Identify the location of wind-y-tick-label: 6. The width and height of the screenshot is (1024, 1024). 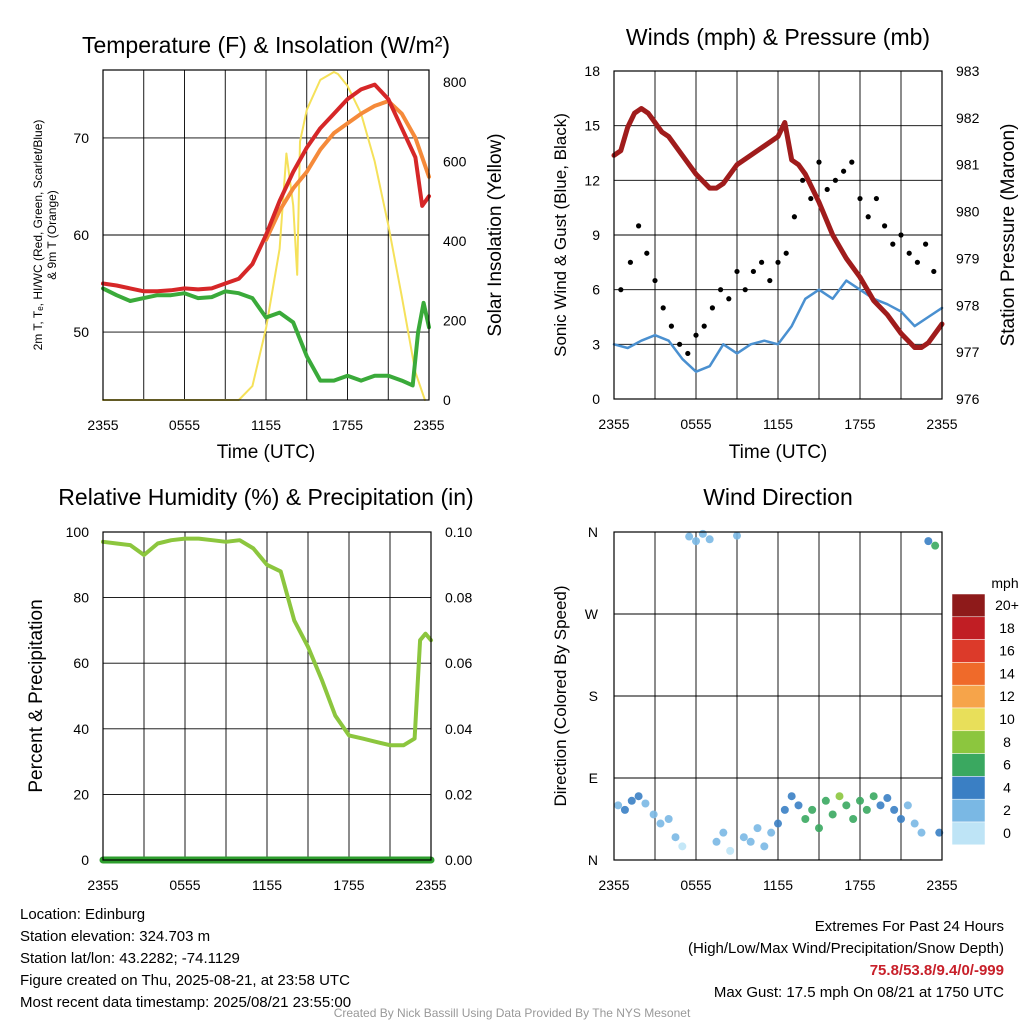
(596, 290).